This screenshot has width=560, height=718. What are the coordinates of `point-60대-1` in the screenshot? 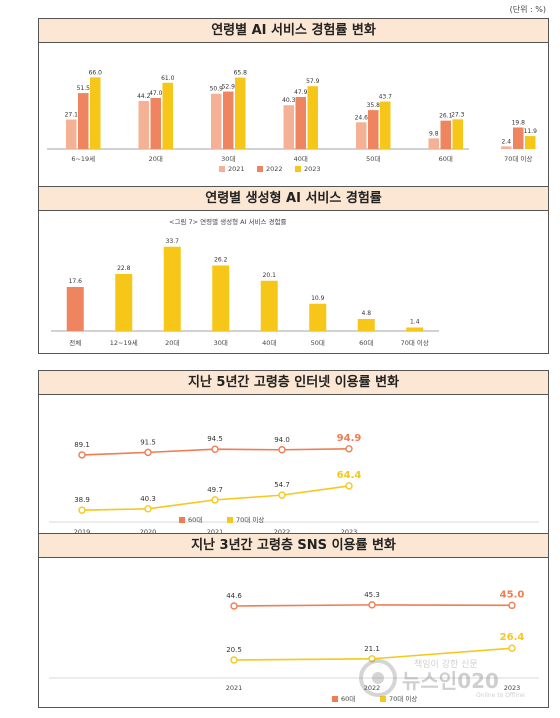 It's located at (372, 605).